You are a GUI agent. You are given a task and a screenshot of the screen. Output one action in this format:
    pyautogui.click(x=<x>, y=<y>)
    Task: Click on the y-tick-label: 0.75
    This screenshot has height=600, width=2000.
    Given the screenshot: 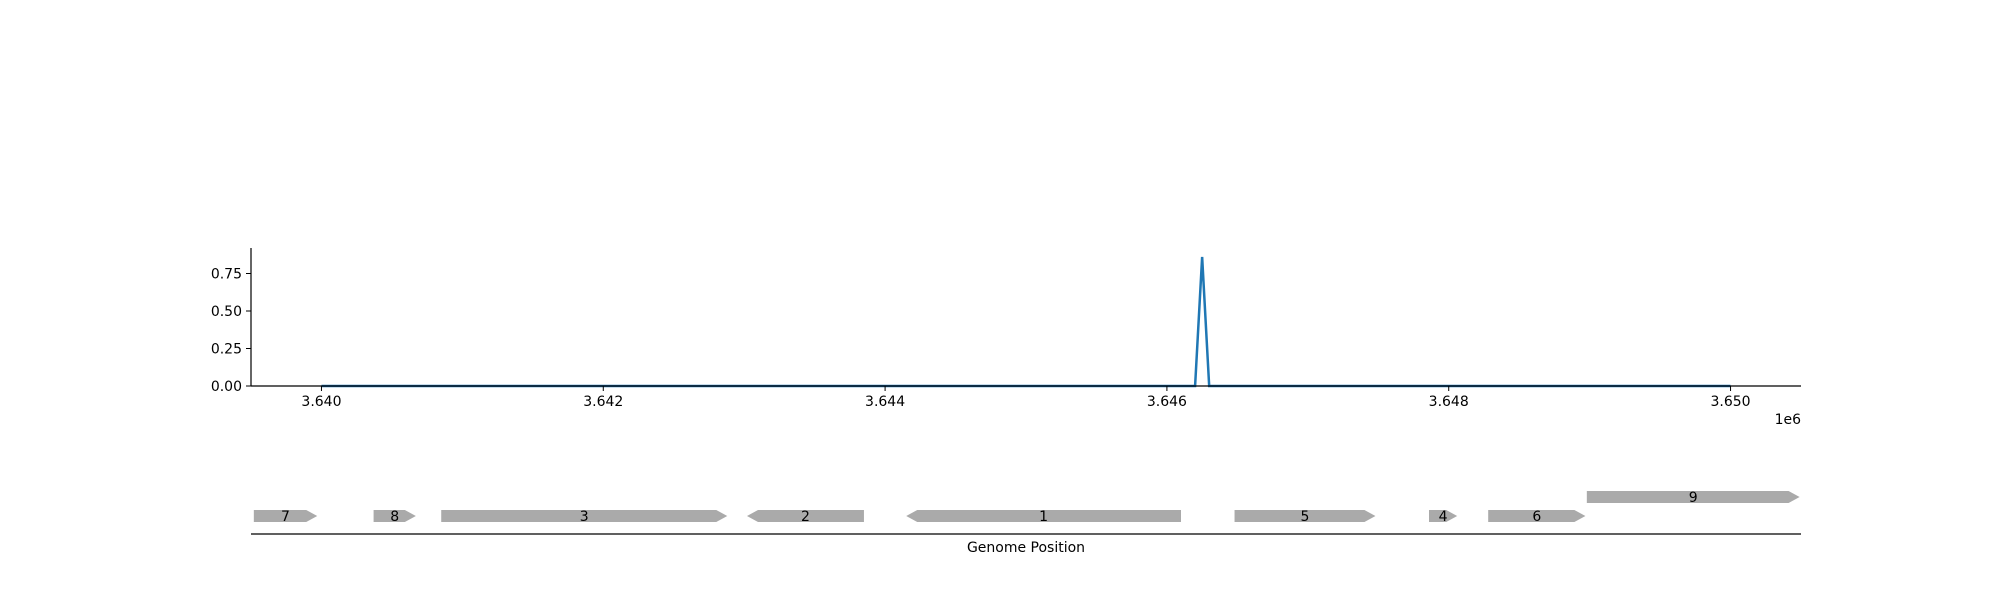 What is the action you would take?
    pyautogui.click(x=226, y=275)
    